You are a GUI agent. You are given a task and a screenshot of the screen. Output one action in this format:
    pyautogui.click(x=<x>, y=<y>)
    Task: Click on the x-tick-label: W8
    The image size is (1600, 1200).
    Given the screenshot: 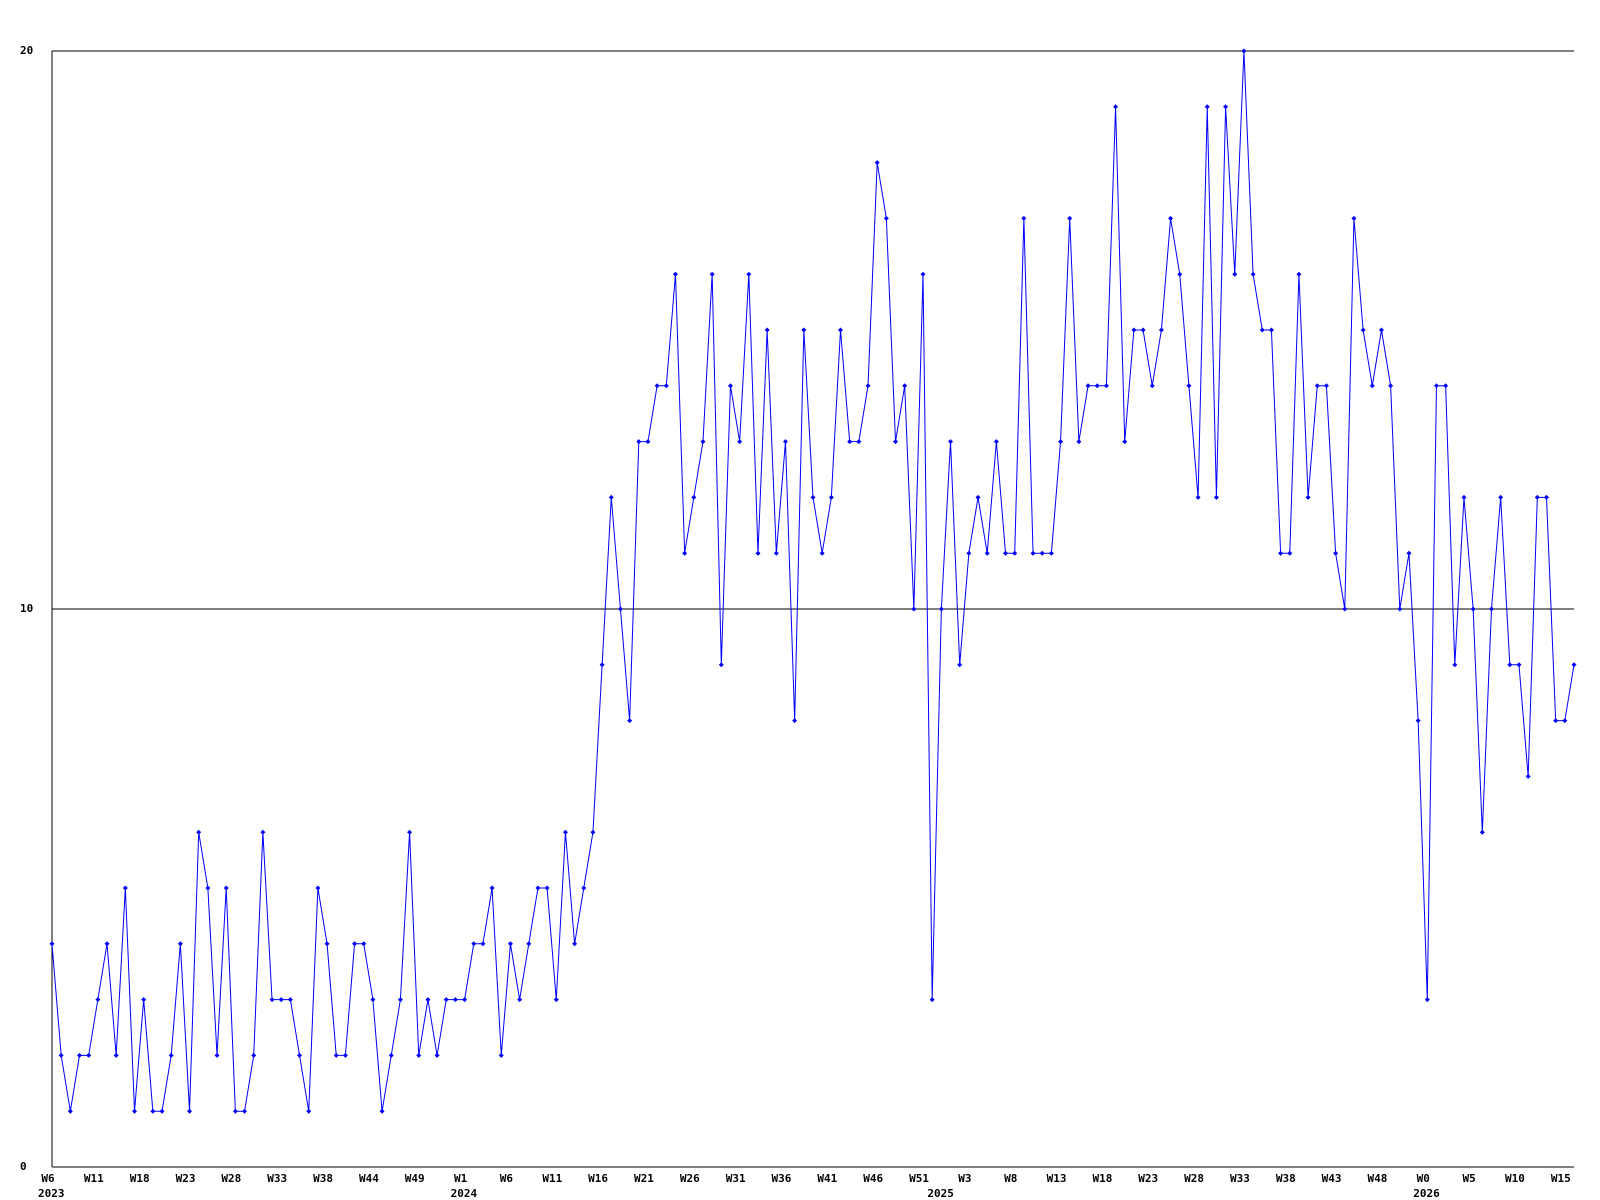 What is the action you would take?
    pyautogui.click(x=1010, y=1178)
    